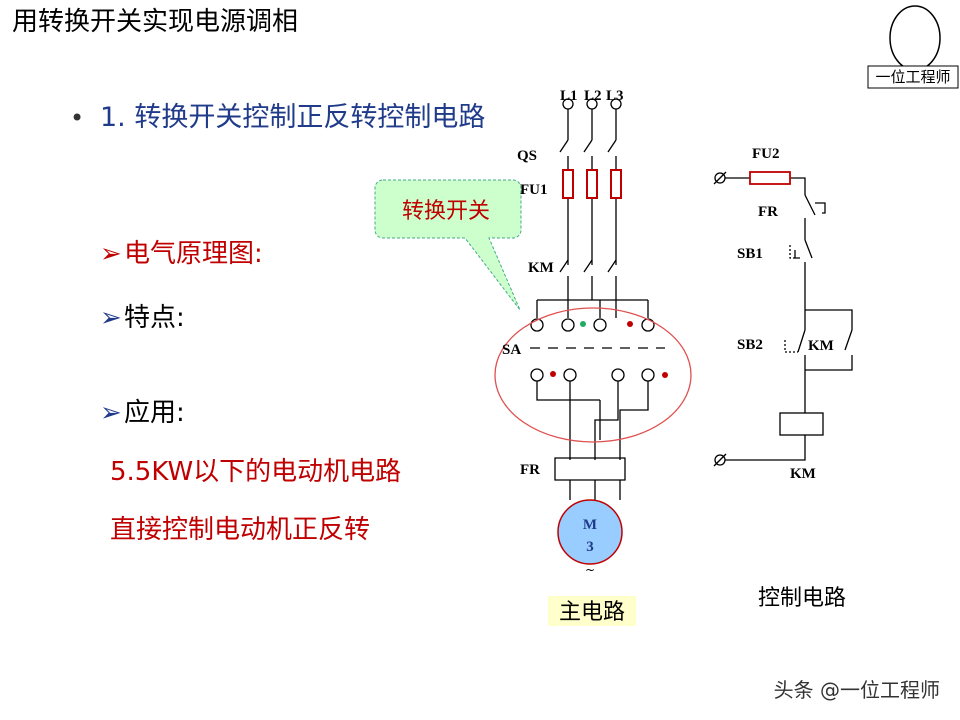  I want to click on label: SB2, so click(750, 345).